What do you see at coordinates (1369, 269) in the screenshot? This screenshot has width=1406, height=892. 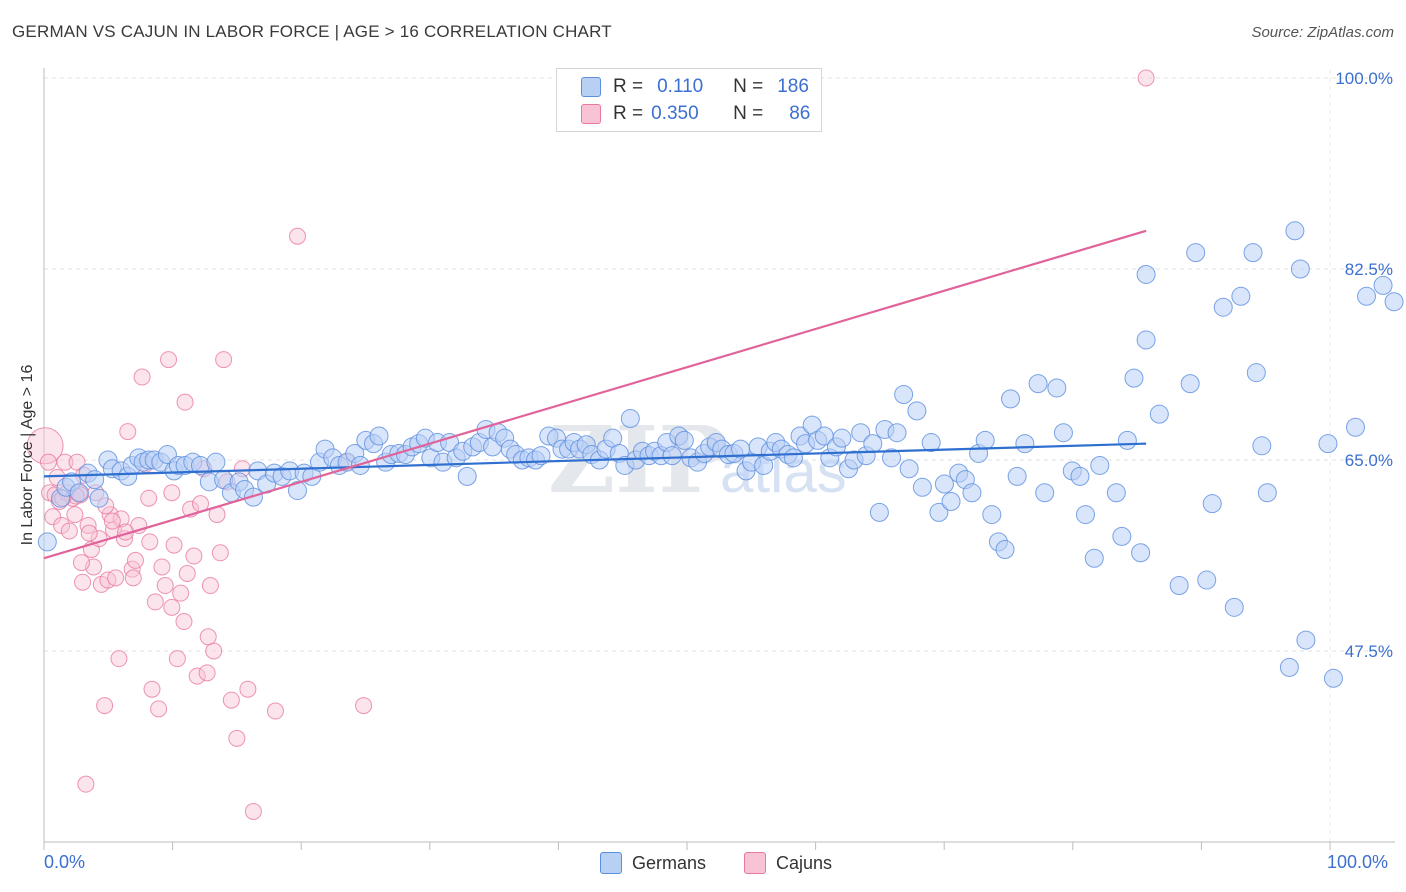 I see `y-tick-label: 82.5%` at bounding box center [1369, 269].